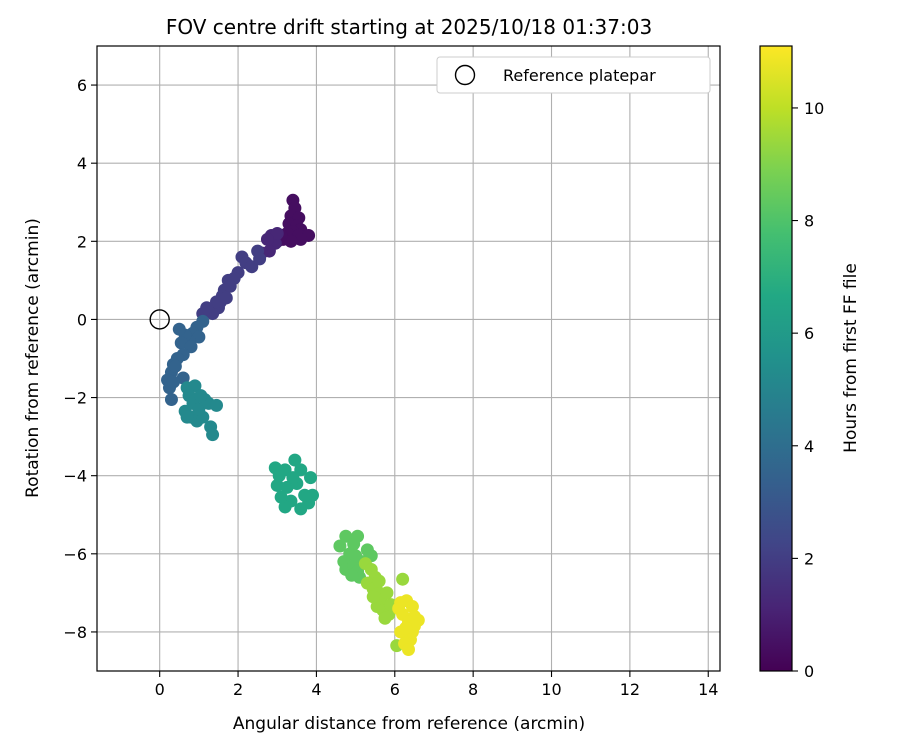 The height and width of the screenshot is (750, 900). What do you see at coordinates (75, 476) in the screenshot?
I see `y-tick-label: −4` at bounding box center [75, 476].